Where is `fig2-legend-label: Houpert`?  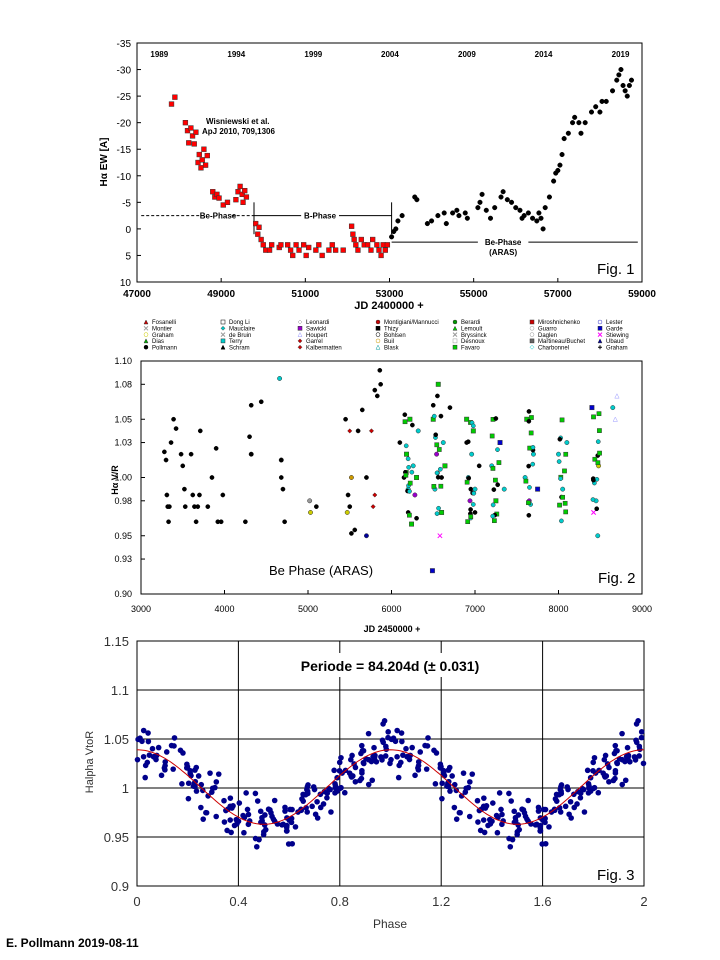 fig2-legend-label: Houpert is located at coordinates (317, 336).